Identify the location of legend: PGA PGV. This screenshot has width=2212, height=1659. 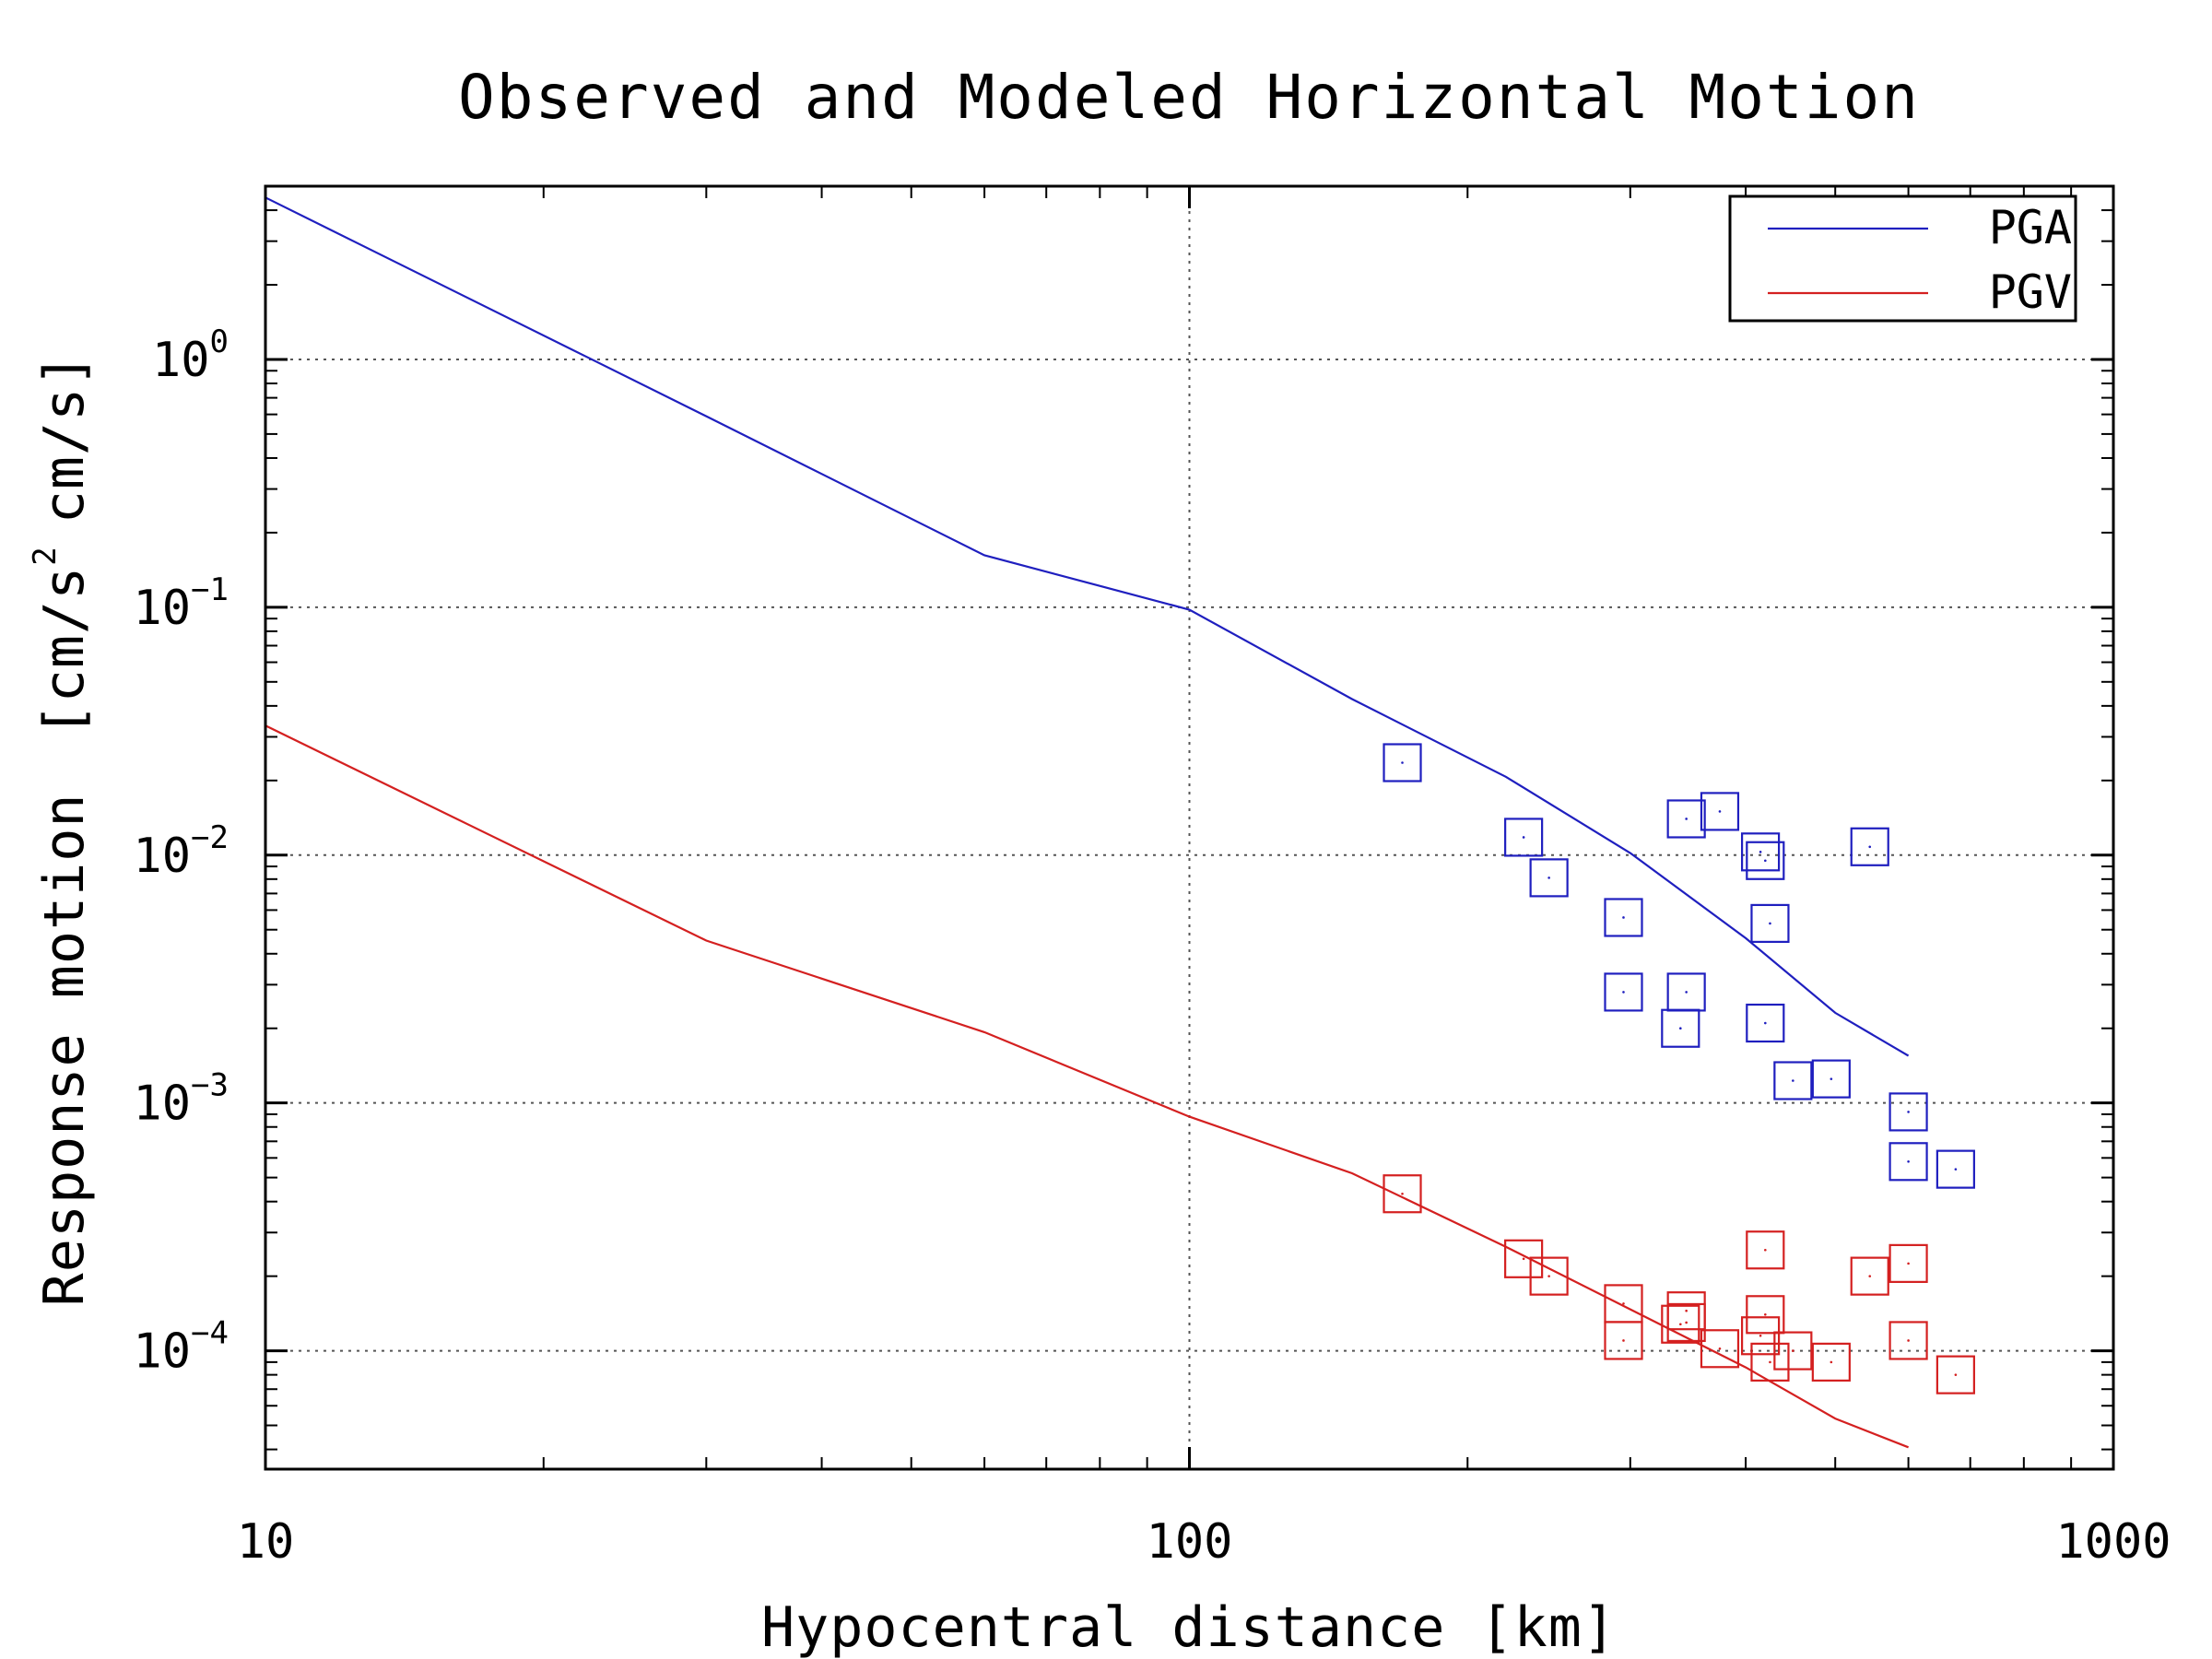
(1902, 258).